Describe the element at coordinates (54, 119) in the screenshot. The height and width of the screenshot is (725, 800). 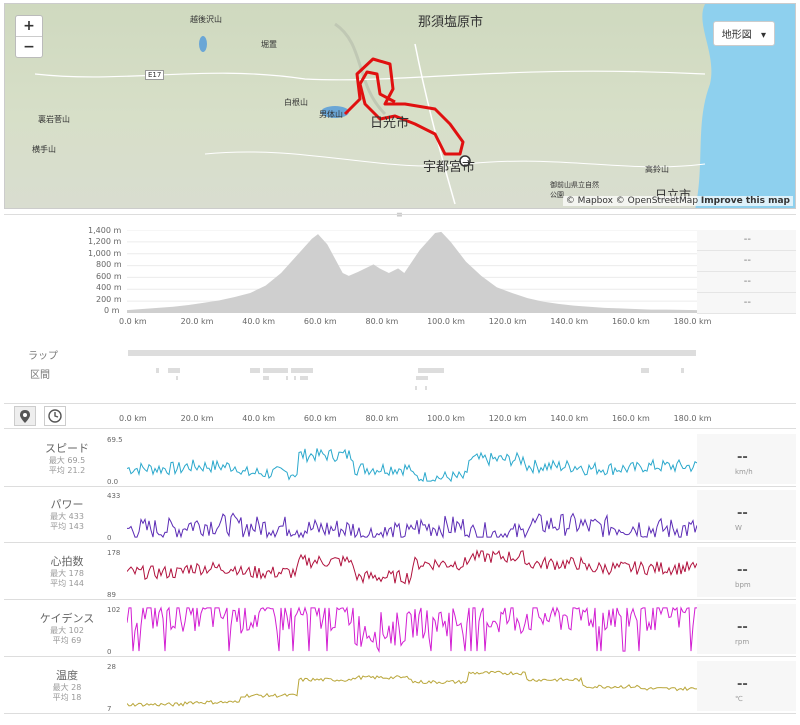
I see `map-label-uraiwasuge: 裏岩菅山` at that location.